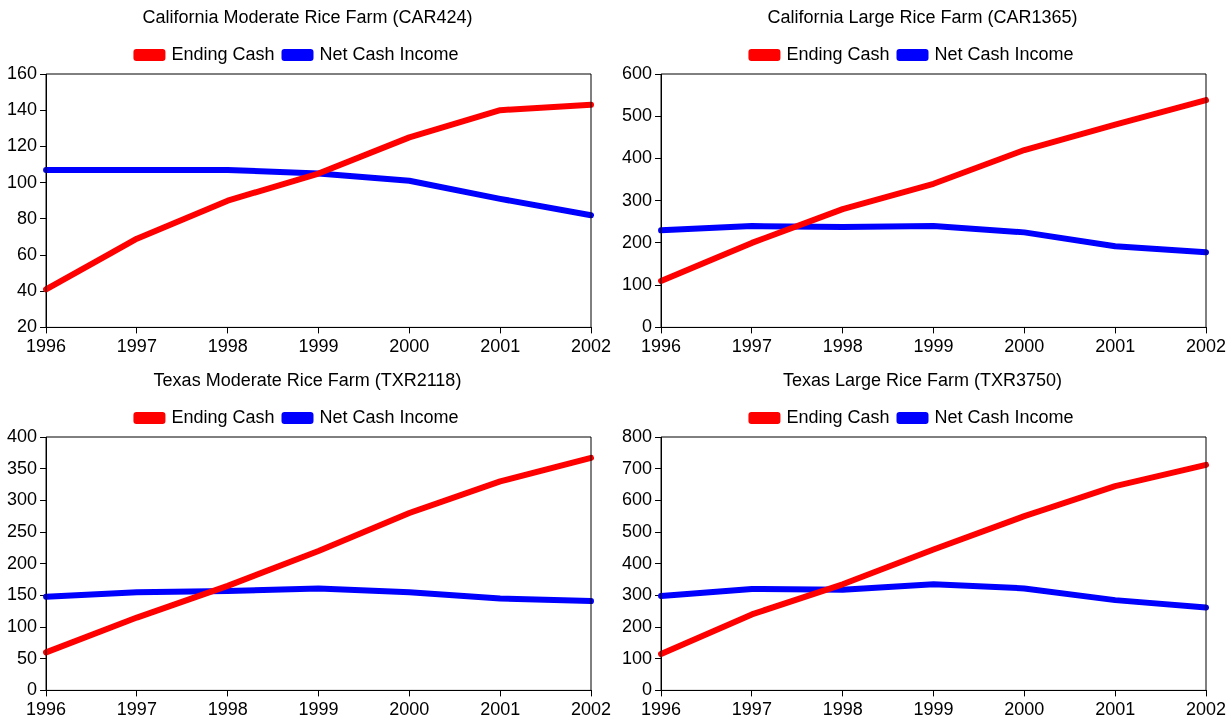 This screenshot has height=726, width=1230. I want to click on y-tick-label: 160, so click(22, 72).